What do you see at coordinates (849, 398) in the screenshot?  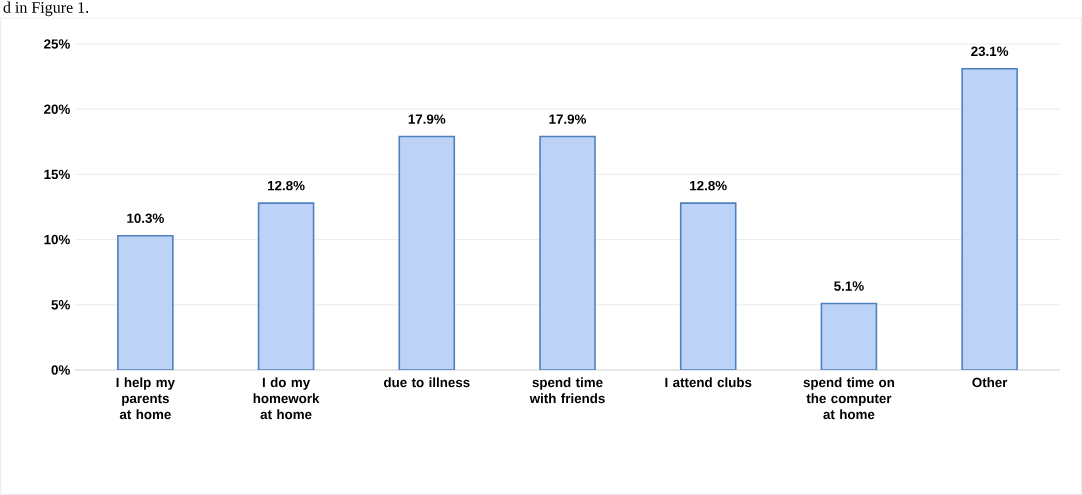 I see `x-tick-label: spend time on the computer at home` at bounding box center [849, 398].